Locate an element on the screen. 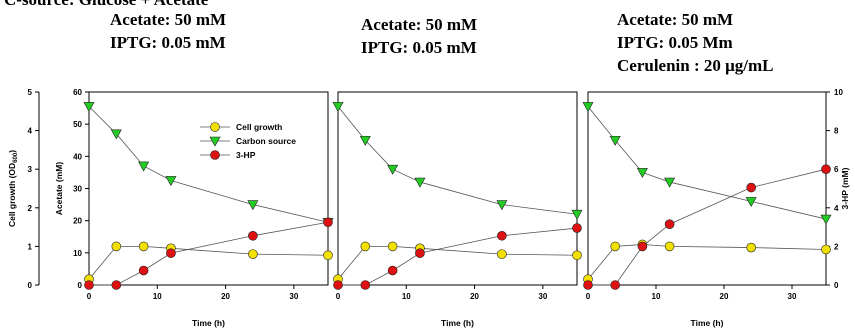 The height and width of the screenshot is (329, 855). acetate-axis-tick-label: 60 is located at coordinates (77, 92).